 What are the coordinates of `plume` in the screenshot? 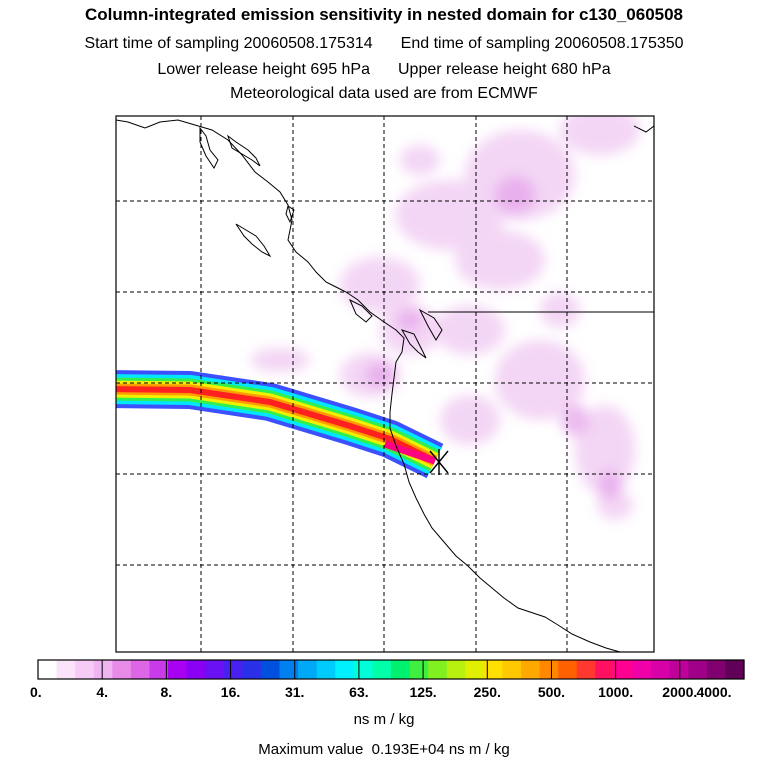 It's located at (280, 424).